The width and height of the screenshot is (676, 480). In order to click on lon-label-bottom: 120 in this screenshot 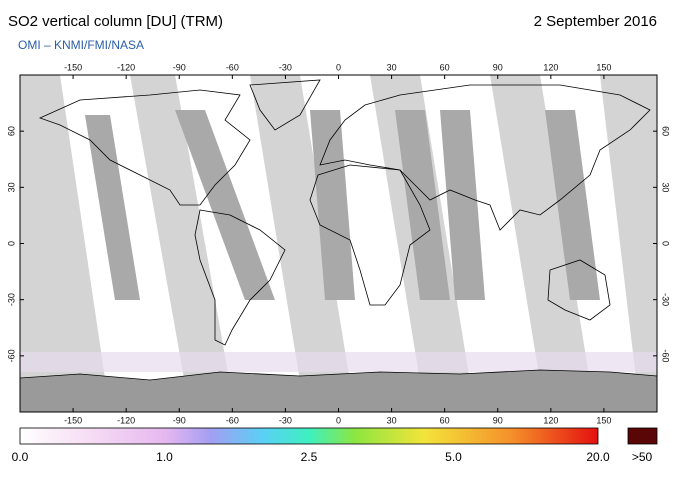, I will do `click(550, 420)`.